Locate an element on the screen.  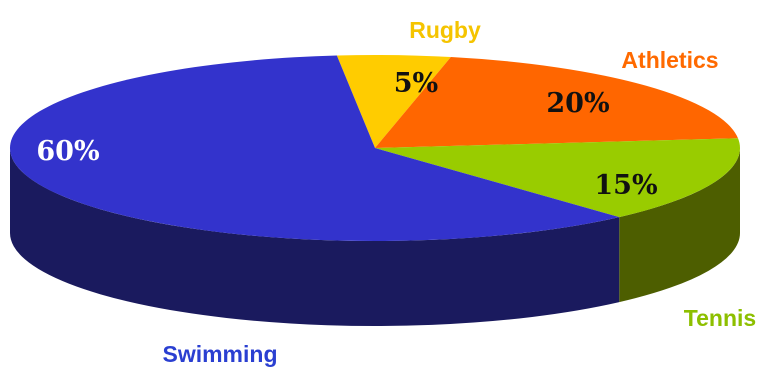
value-label-swimming: 60% is located at coordinates (67, 151).